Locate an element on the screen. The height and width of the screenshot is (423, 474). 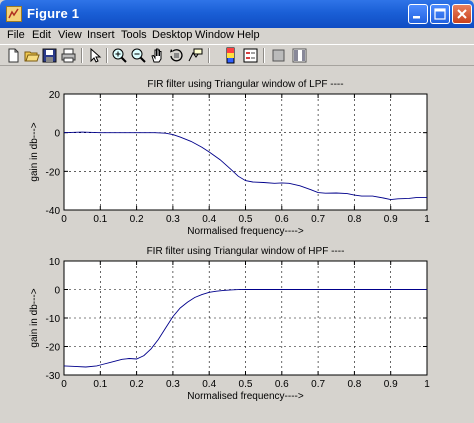
y-tick-label: 20 is located at coordinates (55, 95).